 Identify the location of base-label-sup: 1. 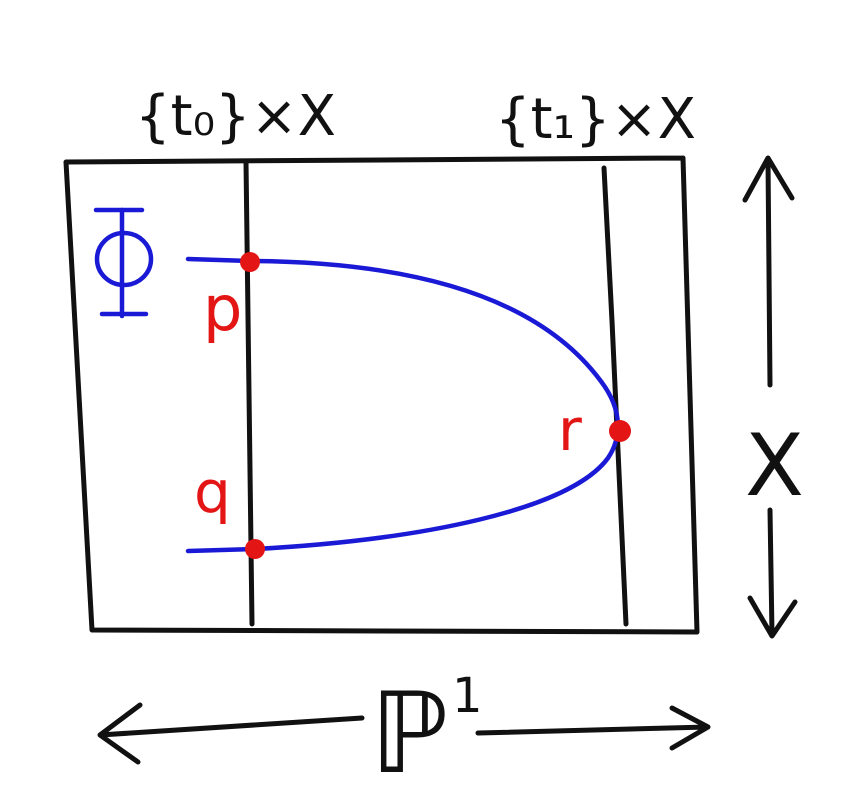
(467, 696).